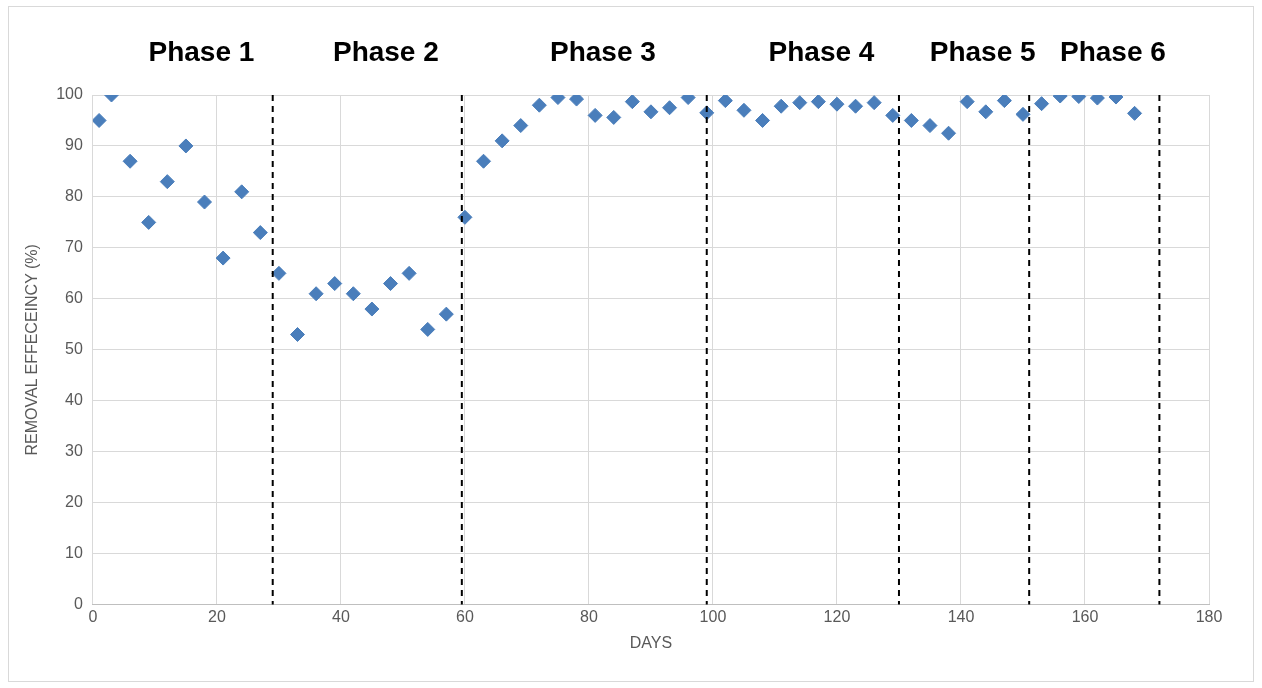  I want to click on x-tick-label: 40, so click(341, 616).